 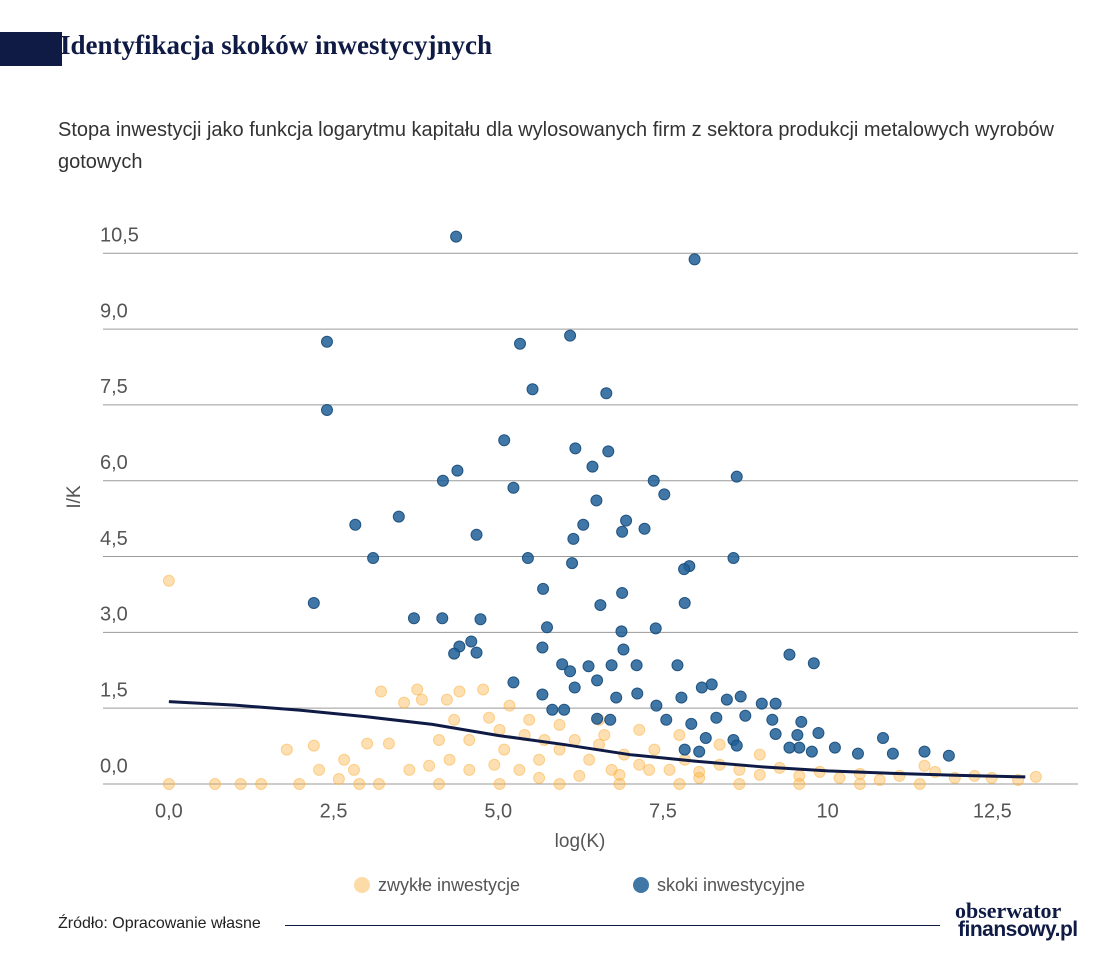 What do you see at coordinates (119, 236) in the screenshot?
I see `y-tick-label: 10,5` at bounding box center [119, 236].